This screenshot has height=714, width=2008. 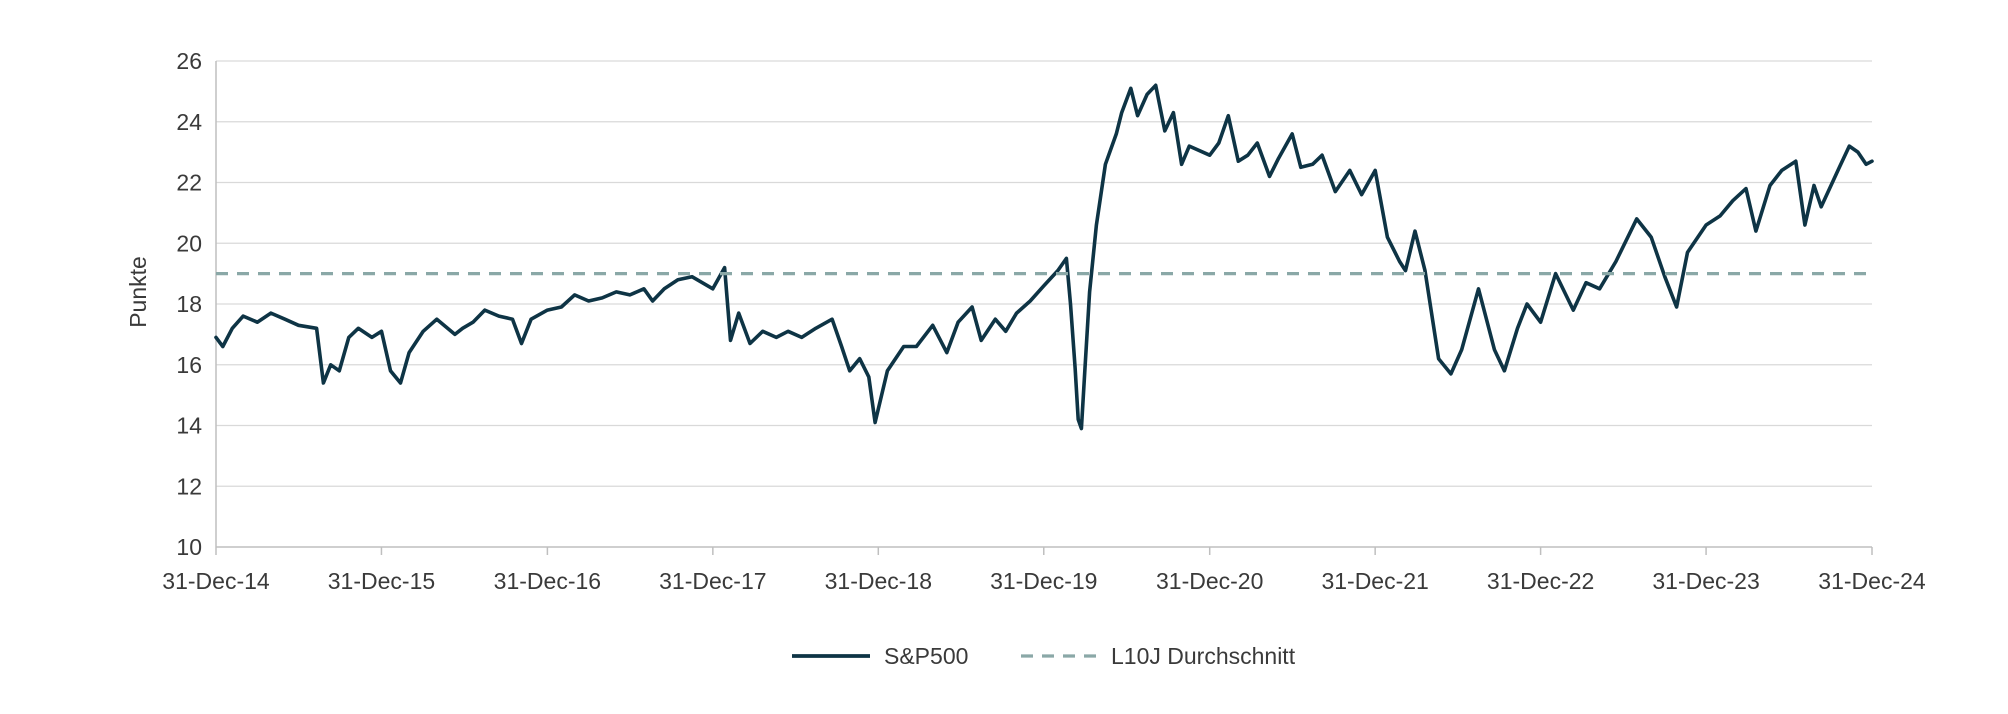 What do you see at coordinates (189, 426) in the screenshot?
I see `y-tick-label: 14` at bounding box center [189, 426].